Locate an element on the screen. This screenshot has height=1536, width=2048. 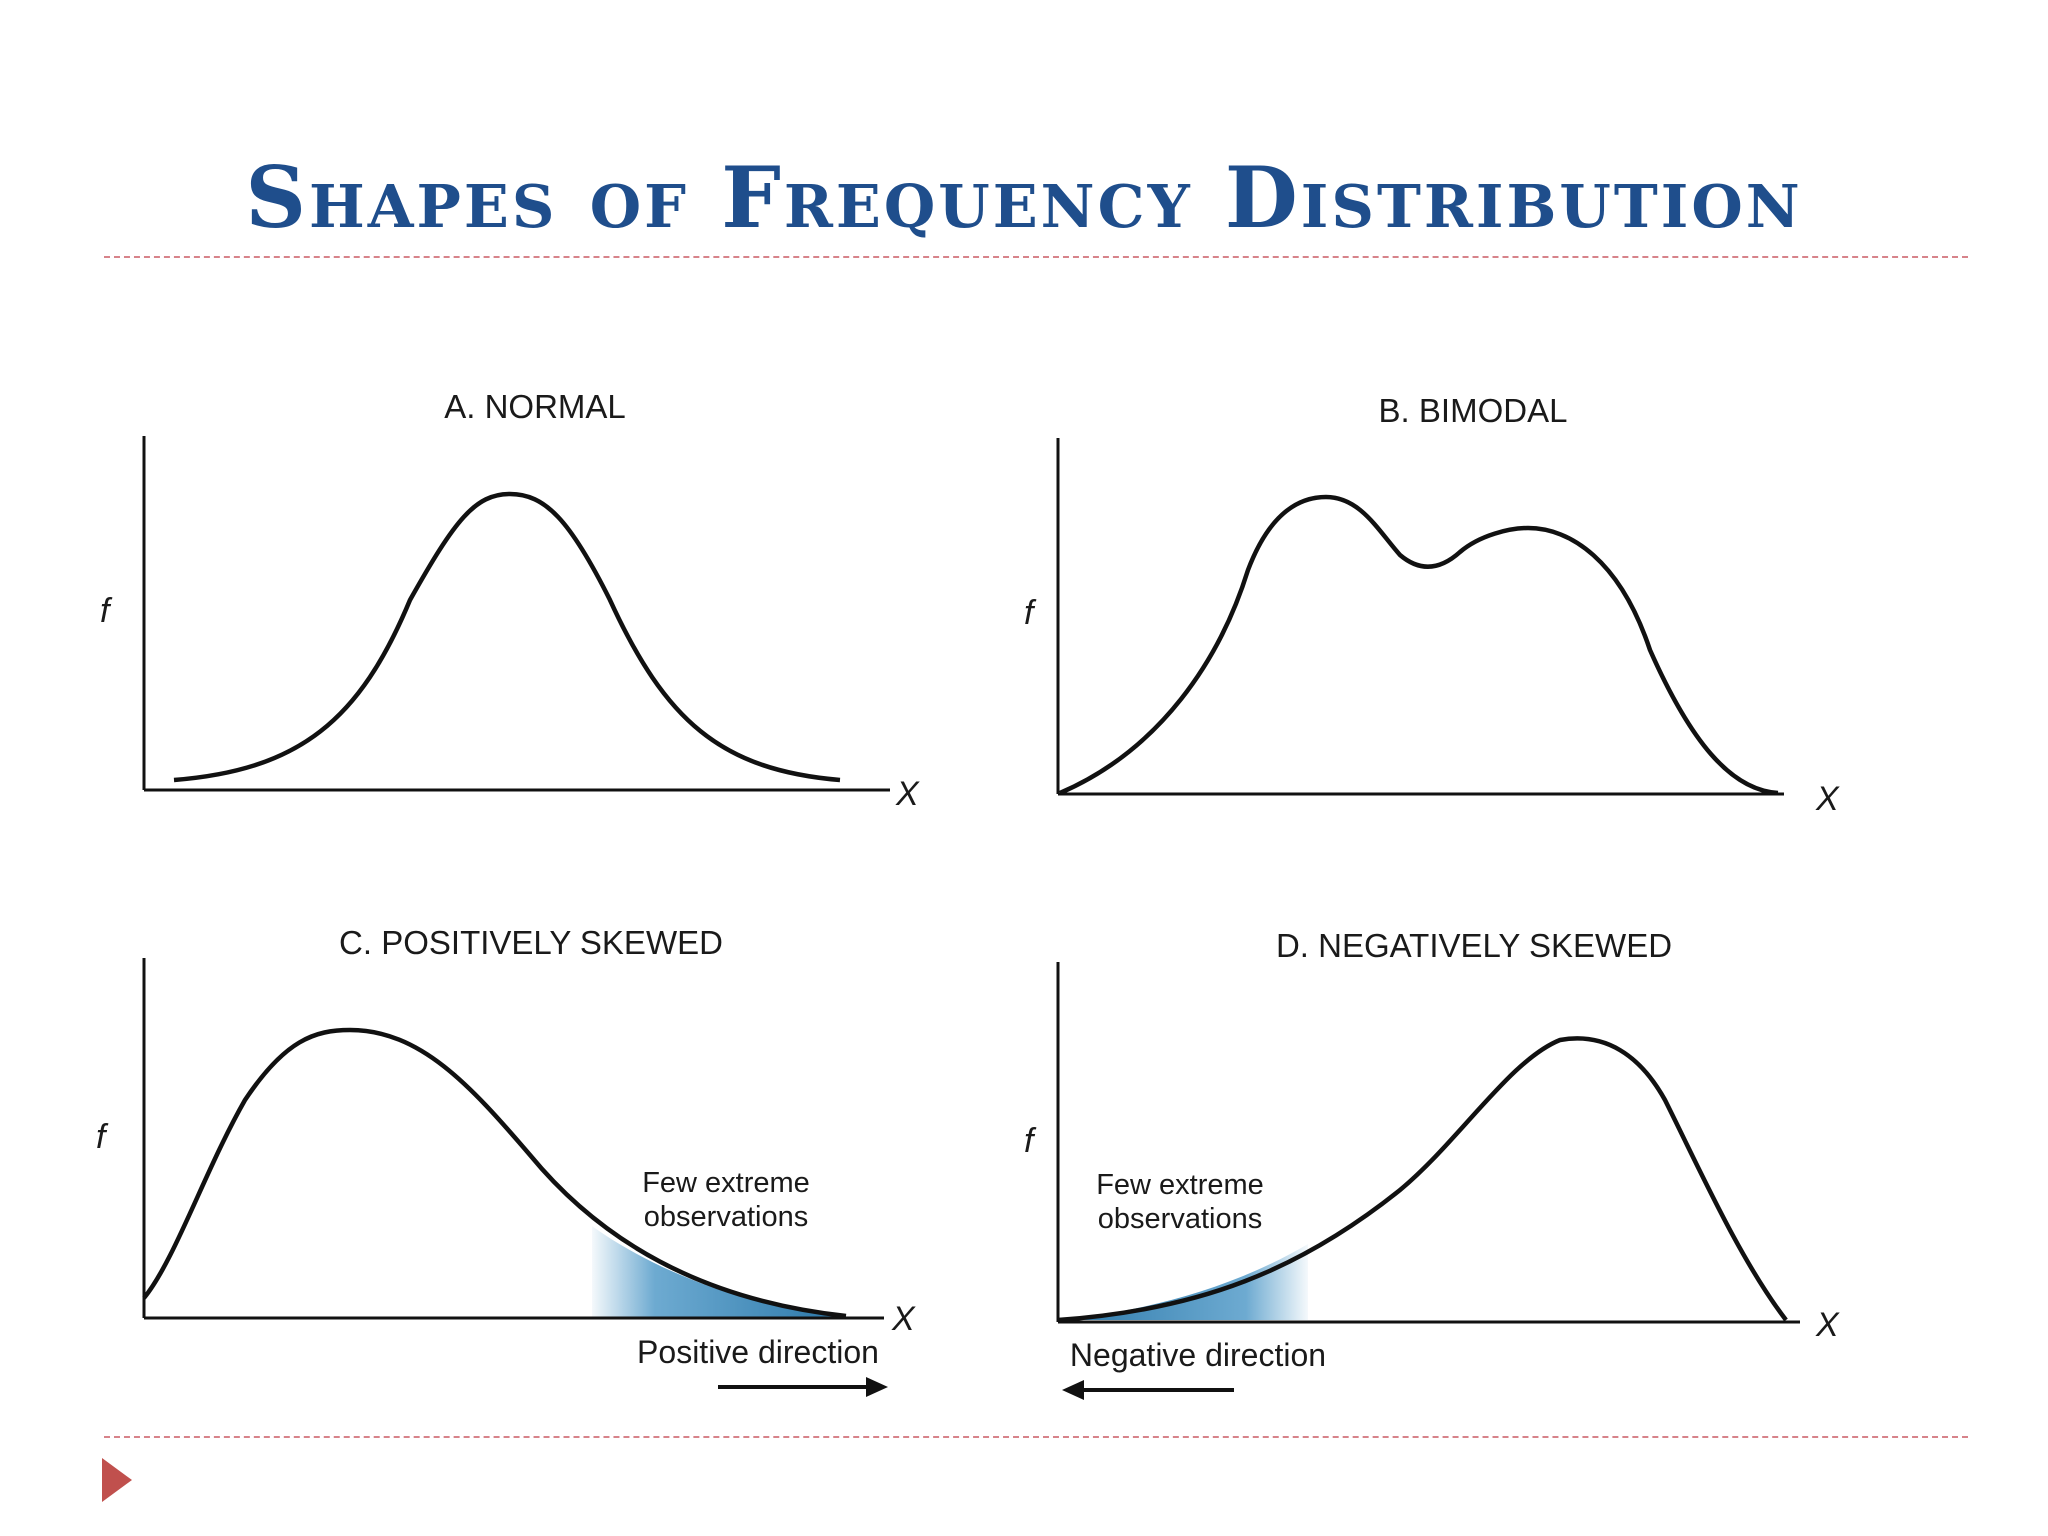
panel-title: C. POSITIVELY SKEWED is located at coordinates (531, 942).